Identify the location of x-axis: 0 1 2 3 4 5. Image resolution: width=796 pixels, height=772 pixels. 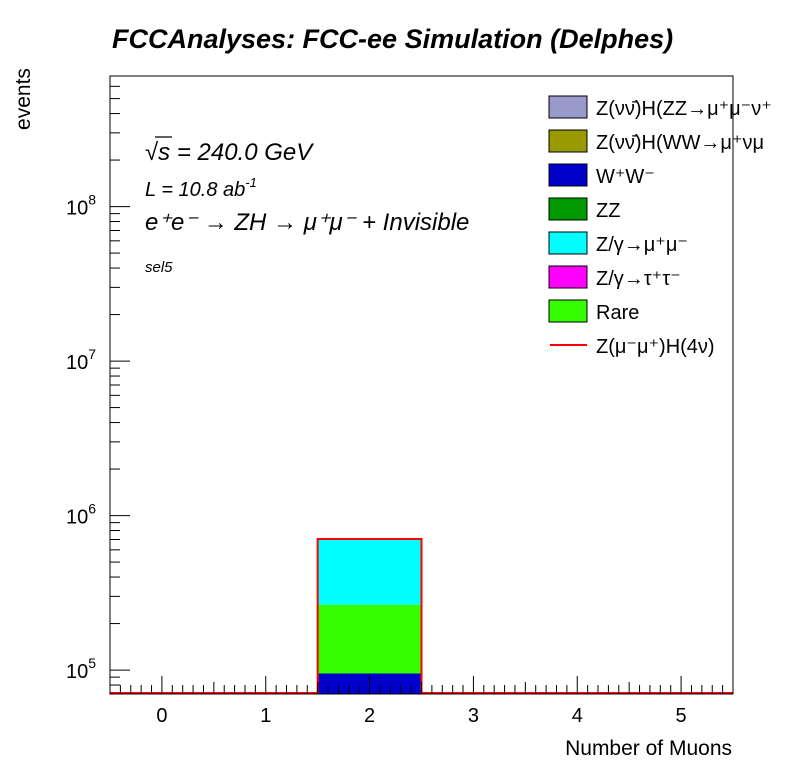
(421, 701).